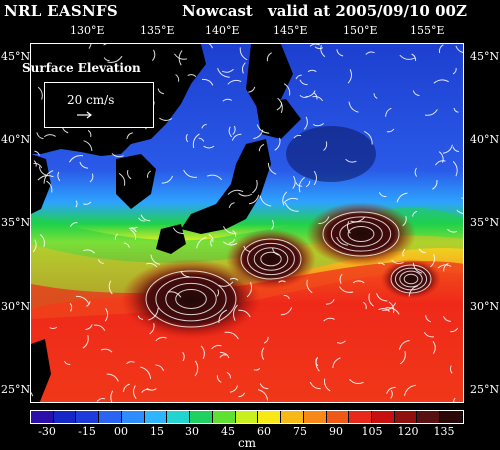  Describe the element at coordinates (15, 306) in the screenshot. I see `lat-label-30-left: 30°N` at that location.